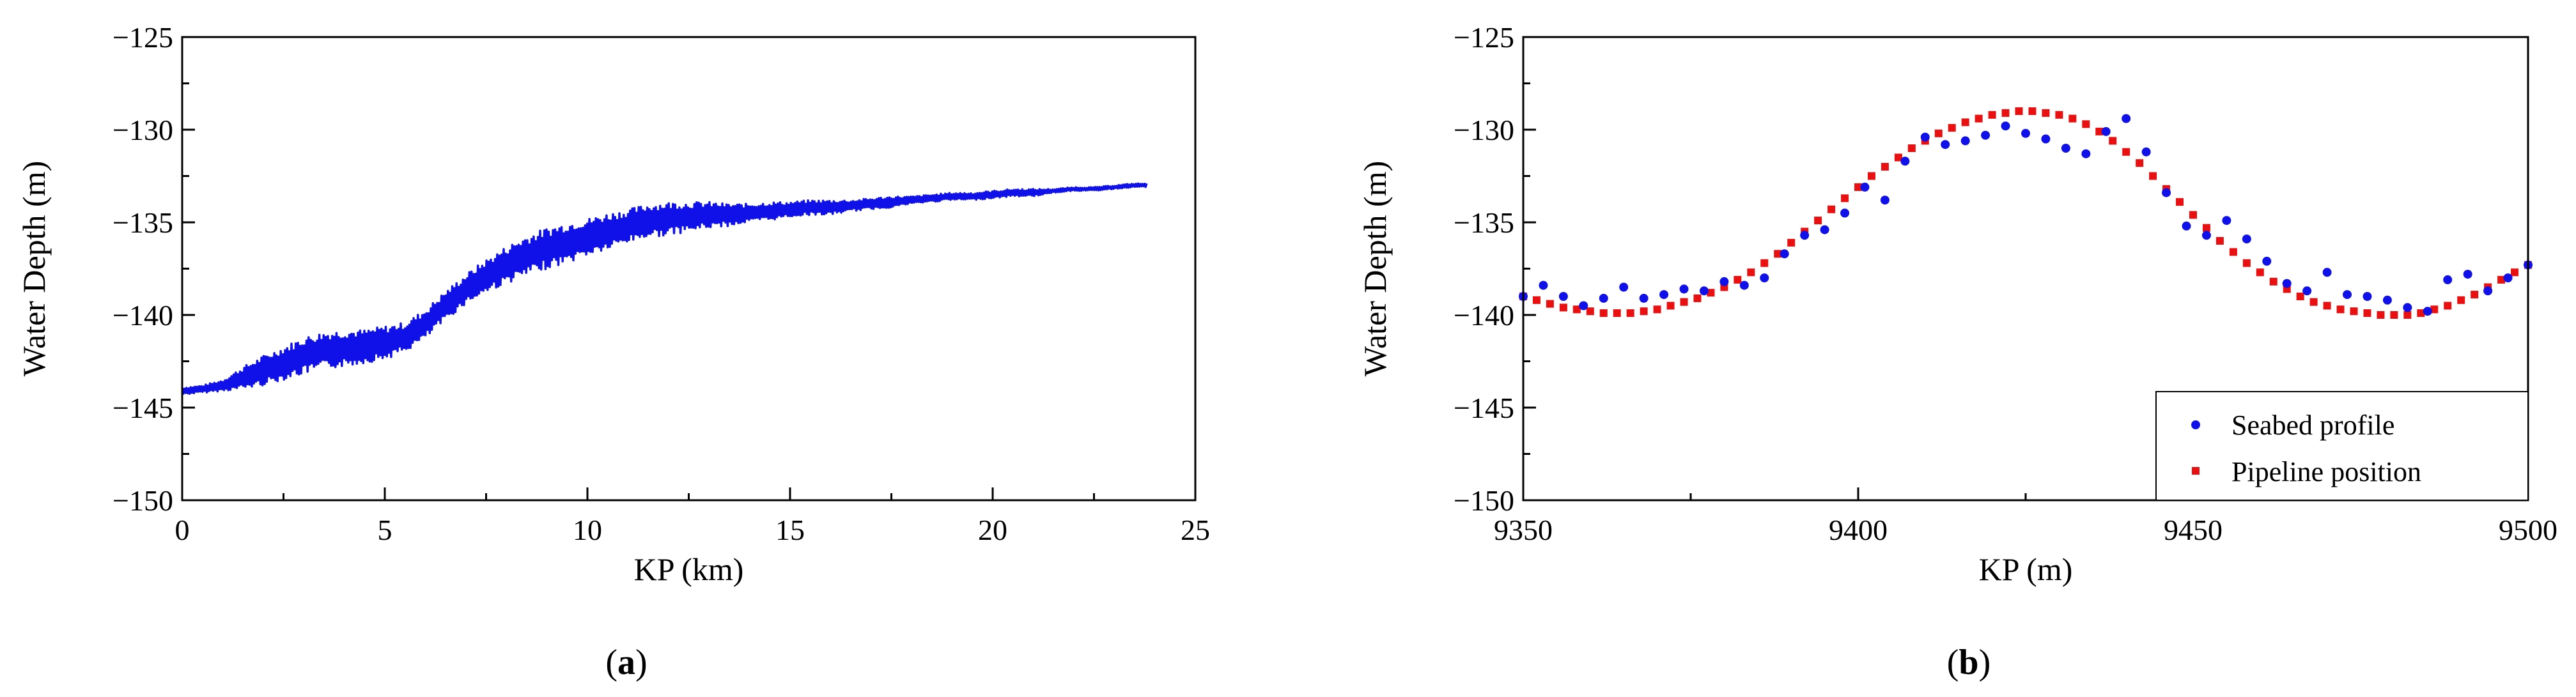 This screenshot has width=2576, height=697. Describe the element at coordinates (143, 37) in the screenshot. I see `chart-a-y-tick-label: −125` at that location.